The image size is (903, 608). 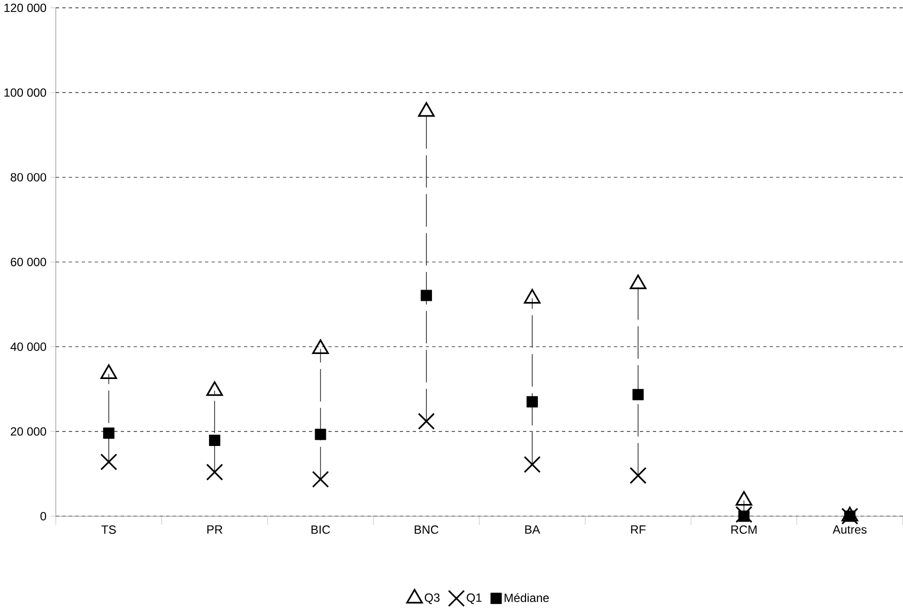 What do you see at coordinates (28, 431) in the screenshot?
I see `y-tick-label: 20 000` at bounding box center [28, 431].